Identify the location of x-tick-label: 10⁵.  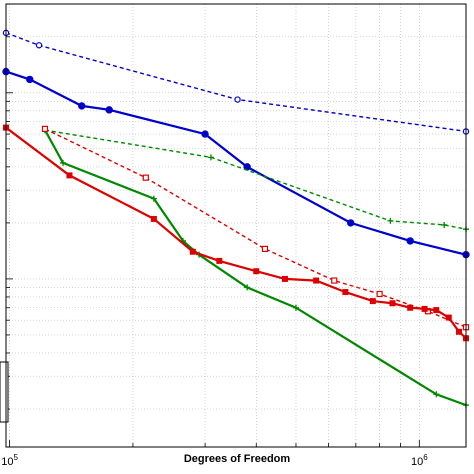
(9, 460).